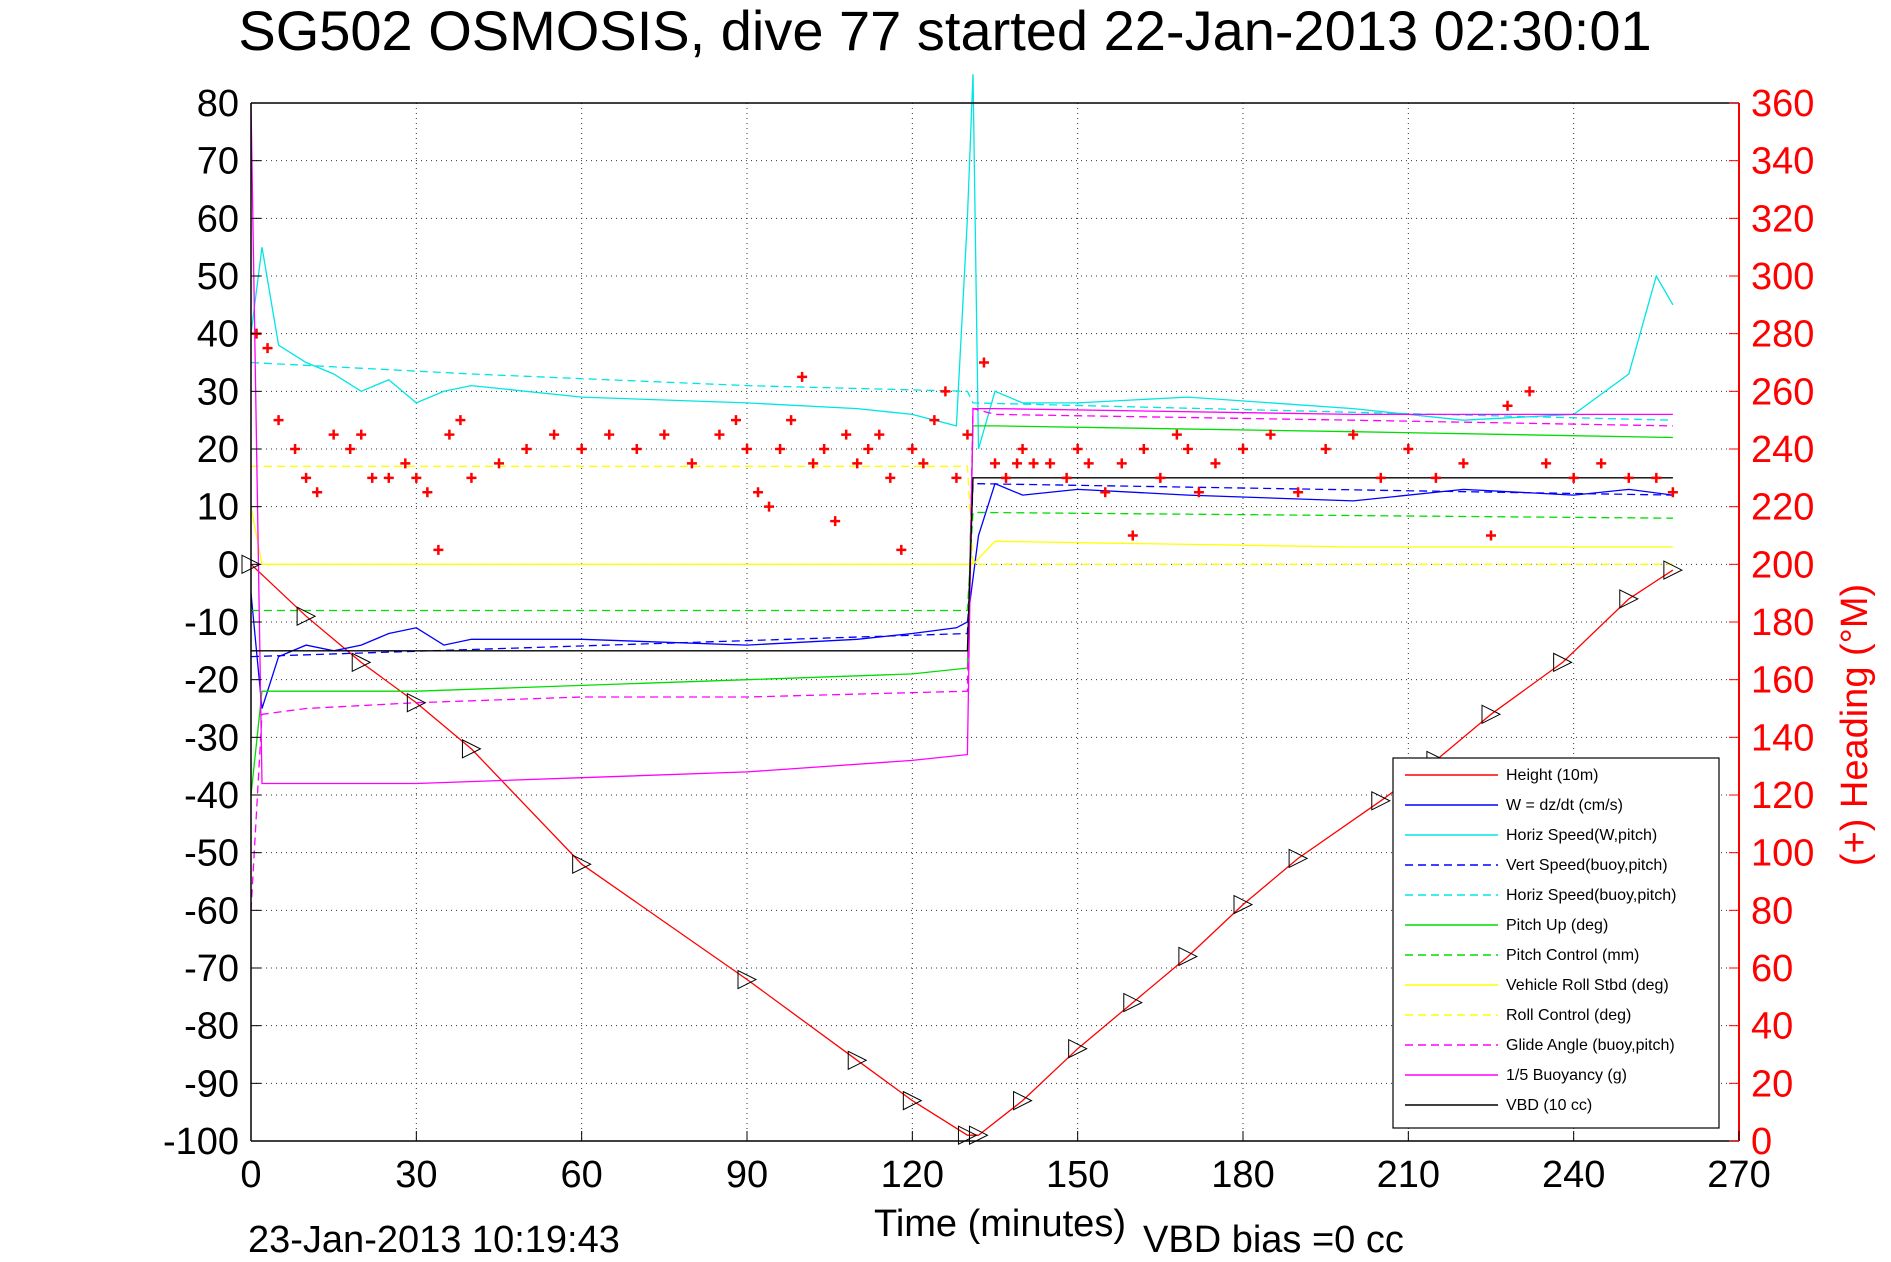  I want to click on x-tick-label: 210, so click(1408, 1175).